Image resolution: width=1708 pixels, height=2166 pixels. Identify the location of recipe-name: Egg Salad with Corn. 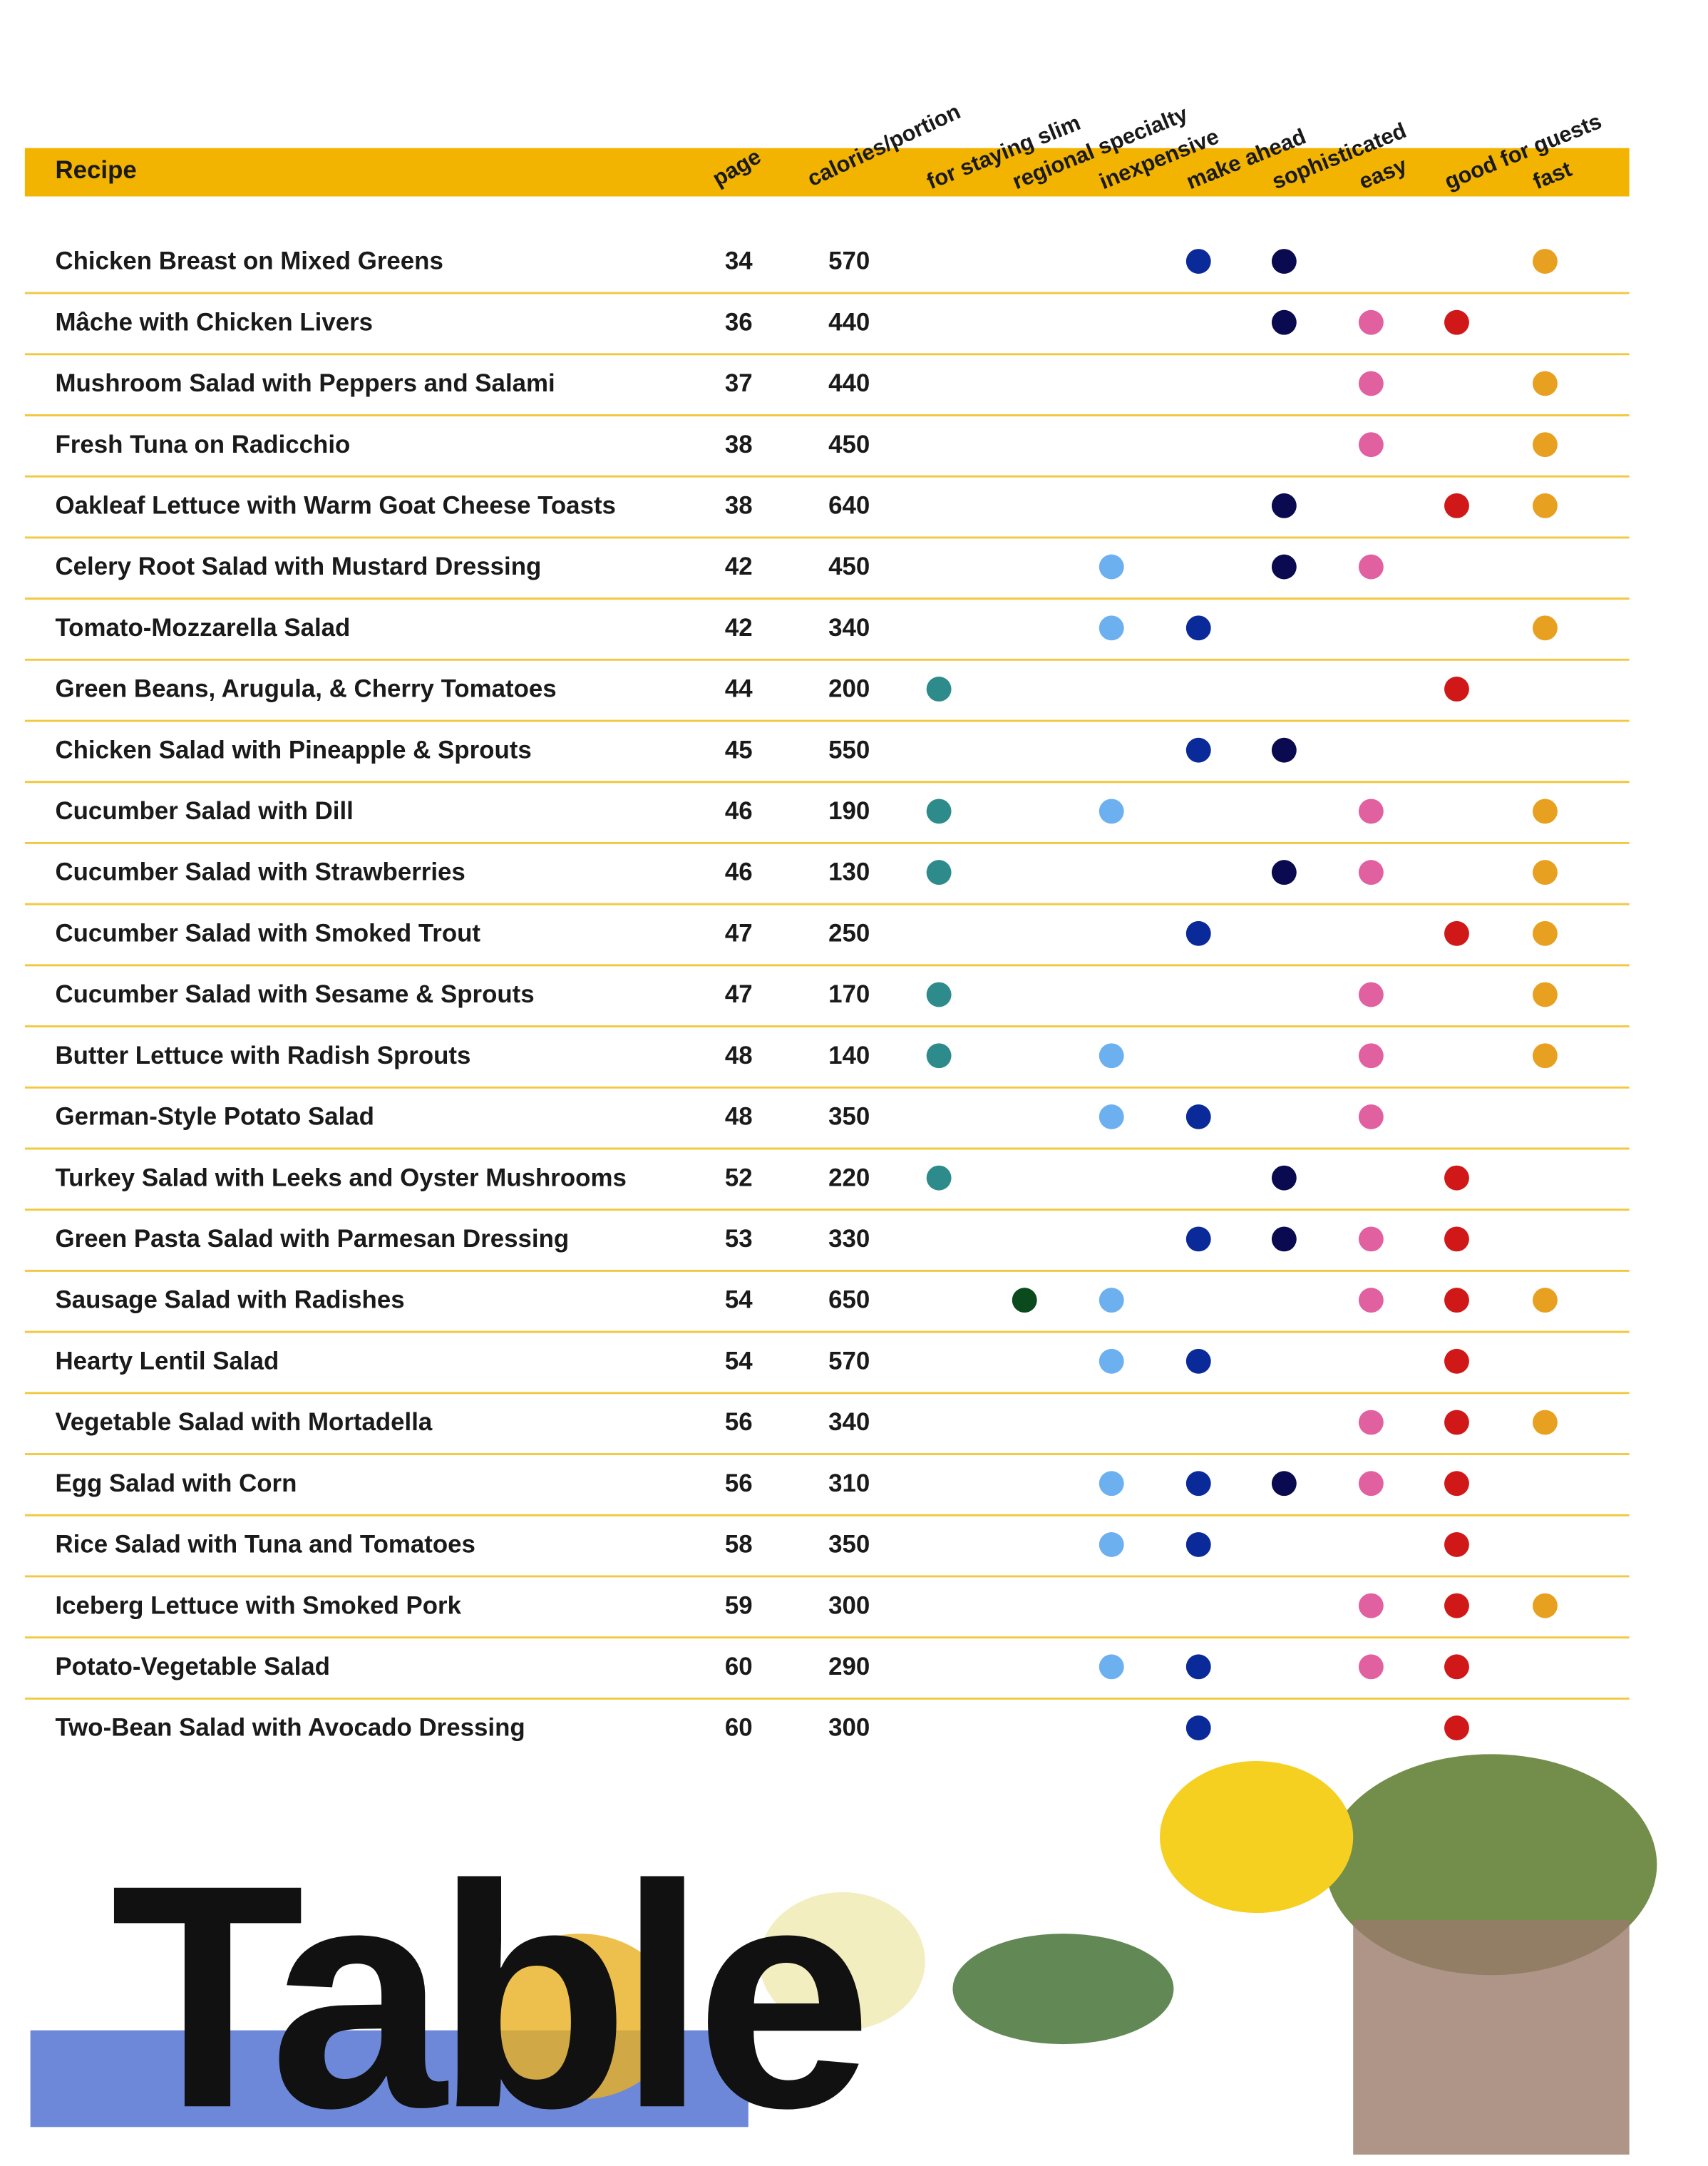
(176, 1483).